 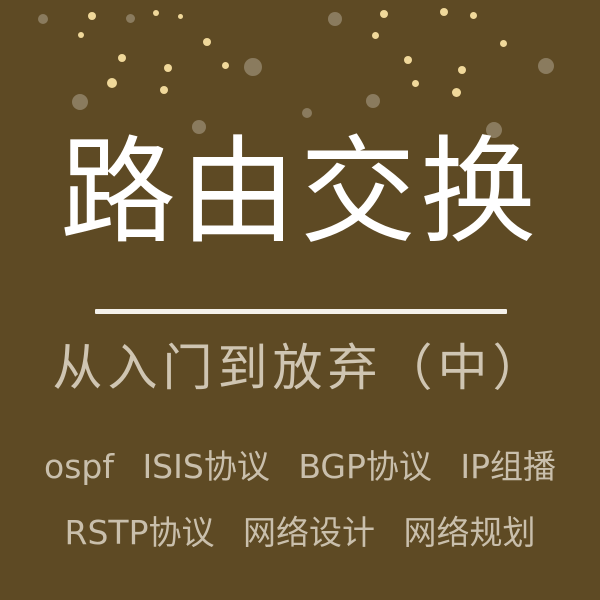 What do you see at coordinates (205, 466) in the screenshot?
I see `topic-isis: ISIS协议` at bounding box center [205, 466].